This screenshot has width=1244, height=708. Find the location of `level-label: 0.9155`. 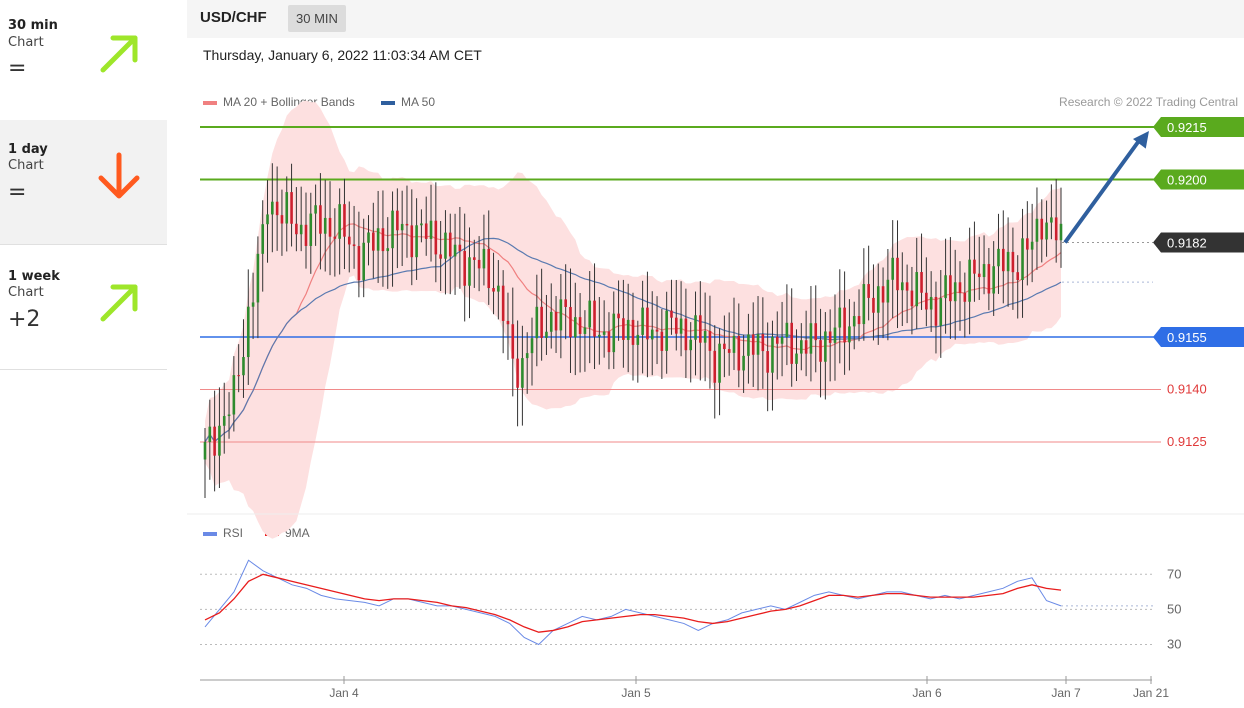

level-label: 0.9155 is located at coordinates (1187, 337).